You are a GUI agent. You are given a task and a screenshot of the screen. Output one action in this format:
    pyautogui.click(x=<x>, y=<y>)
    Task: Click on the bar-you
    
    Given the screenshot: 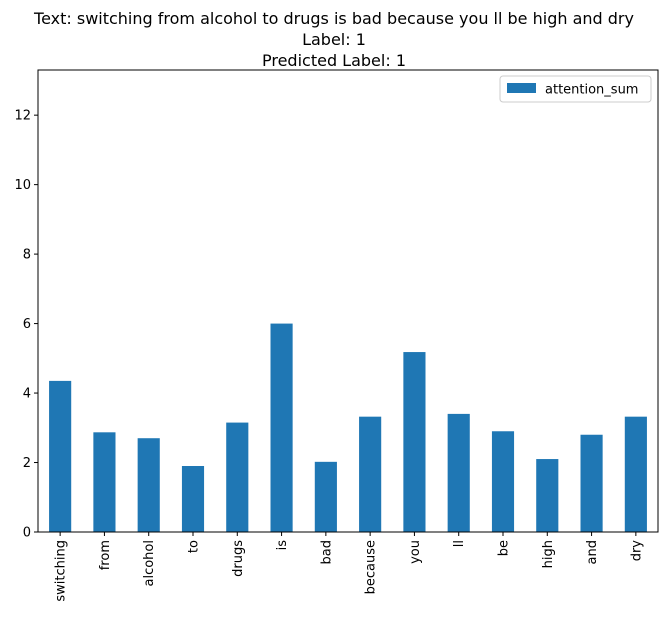 What is the action you would take?
    pyautogui.click(x=414, y=442)
    